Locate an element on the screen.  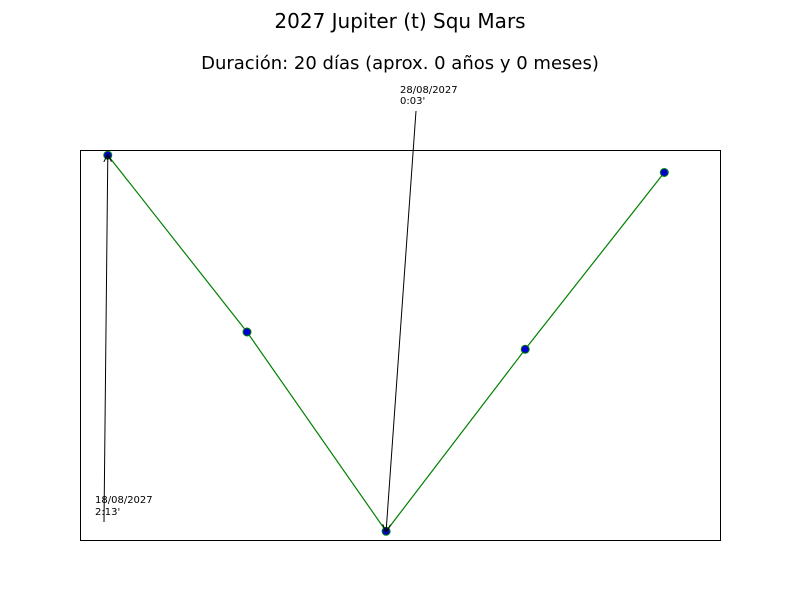
annotation-start: 18/08/2027 2:13' is located at coordinates (124, 339).